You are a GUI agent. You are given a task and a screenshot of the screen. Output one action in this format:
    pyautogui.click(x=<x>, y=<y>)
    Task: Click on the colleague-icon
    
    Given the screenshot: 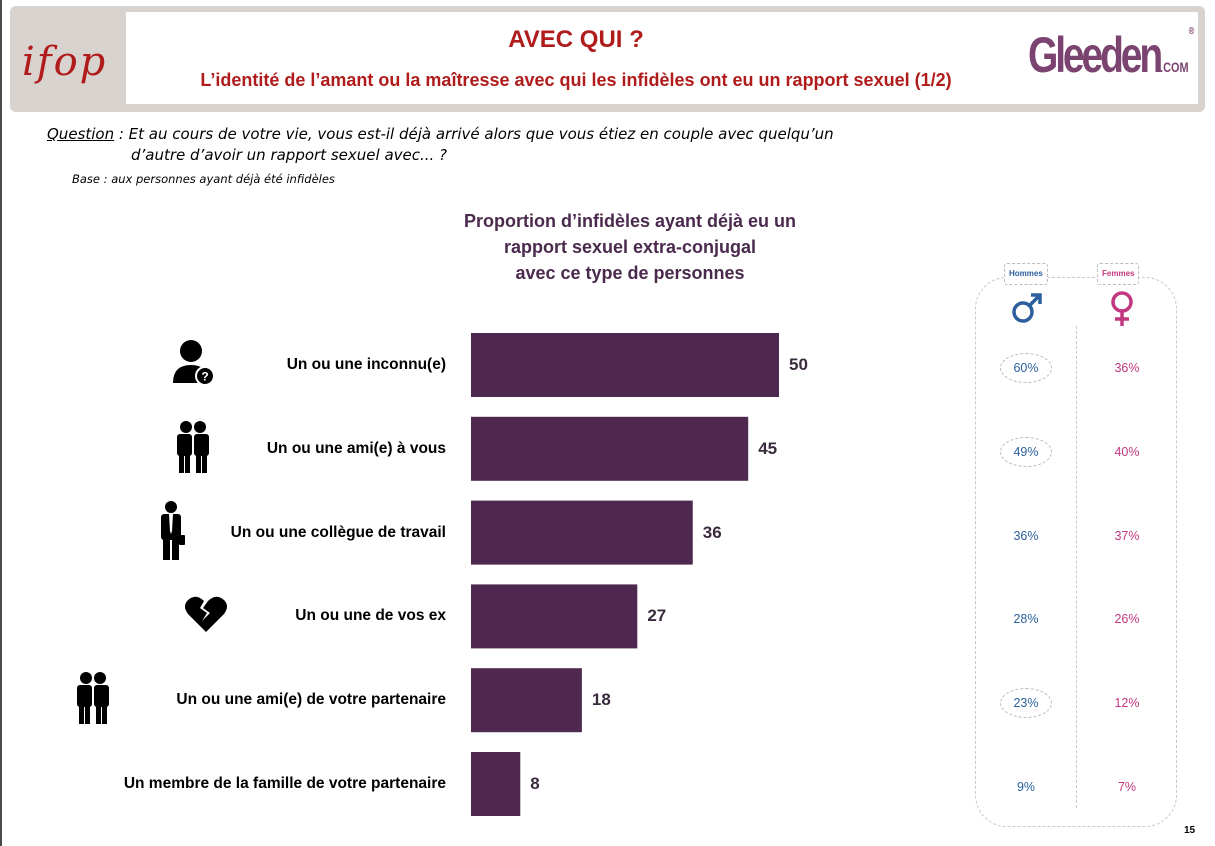 What is the action you would take?
    pyautogui.click(x=171, y=532)
    